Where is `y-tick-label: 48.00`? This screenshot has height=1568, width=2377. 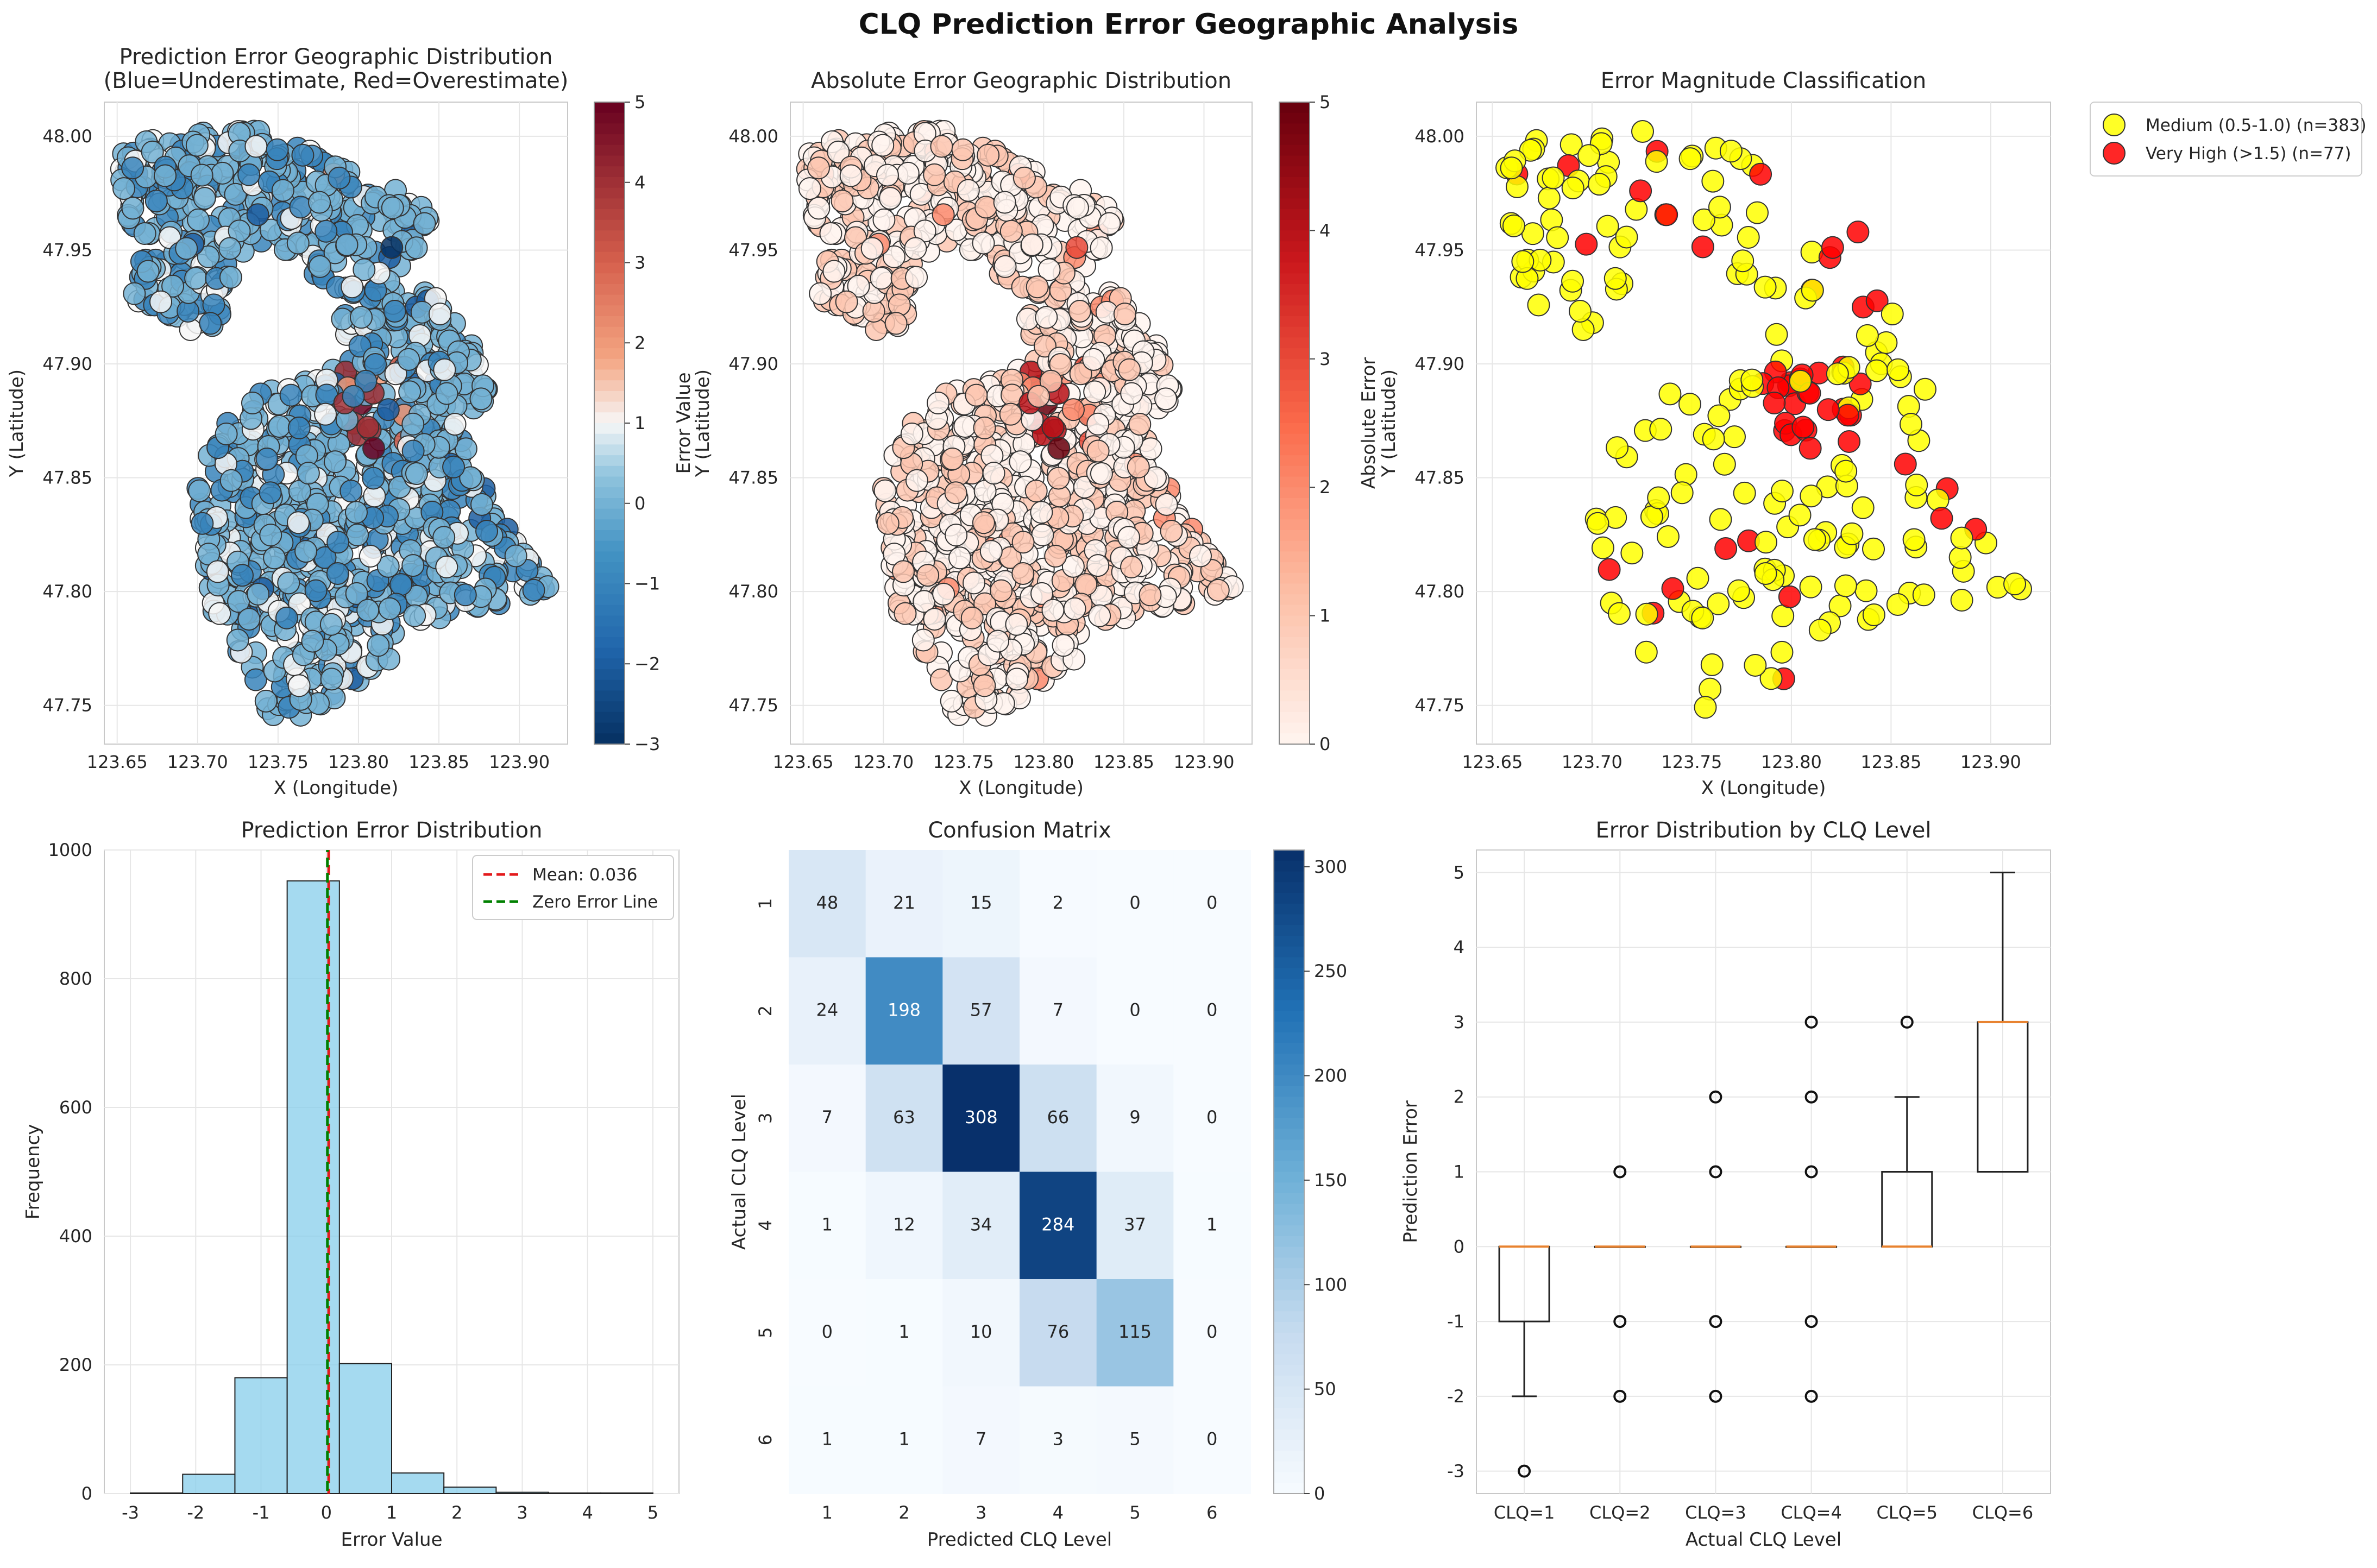
y-tick-label: 48.00 is located at coordinates (1439, 136).